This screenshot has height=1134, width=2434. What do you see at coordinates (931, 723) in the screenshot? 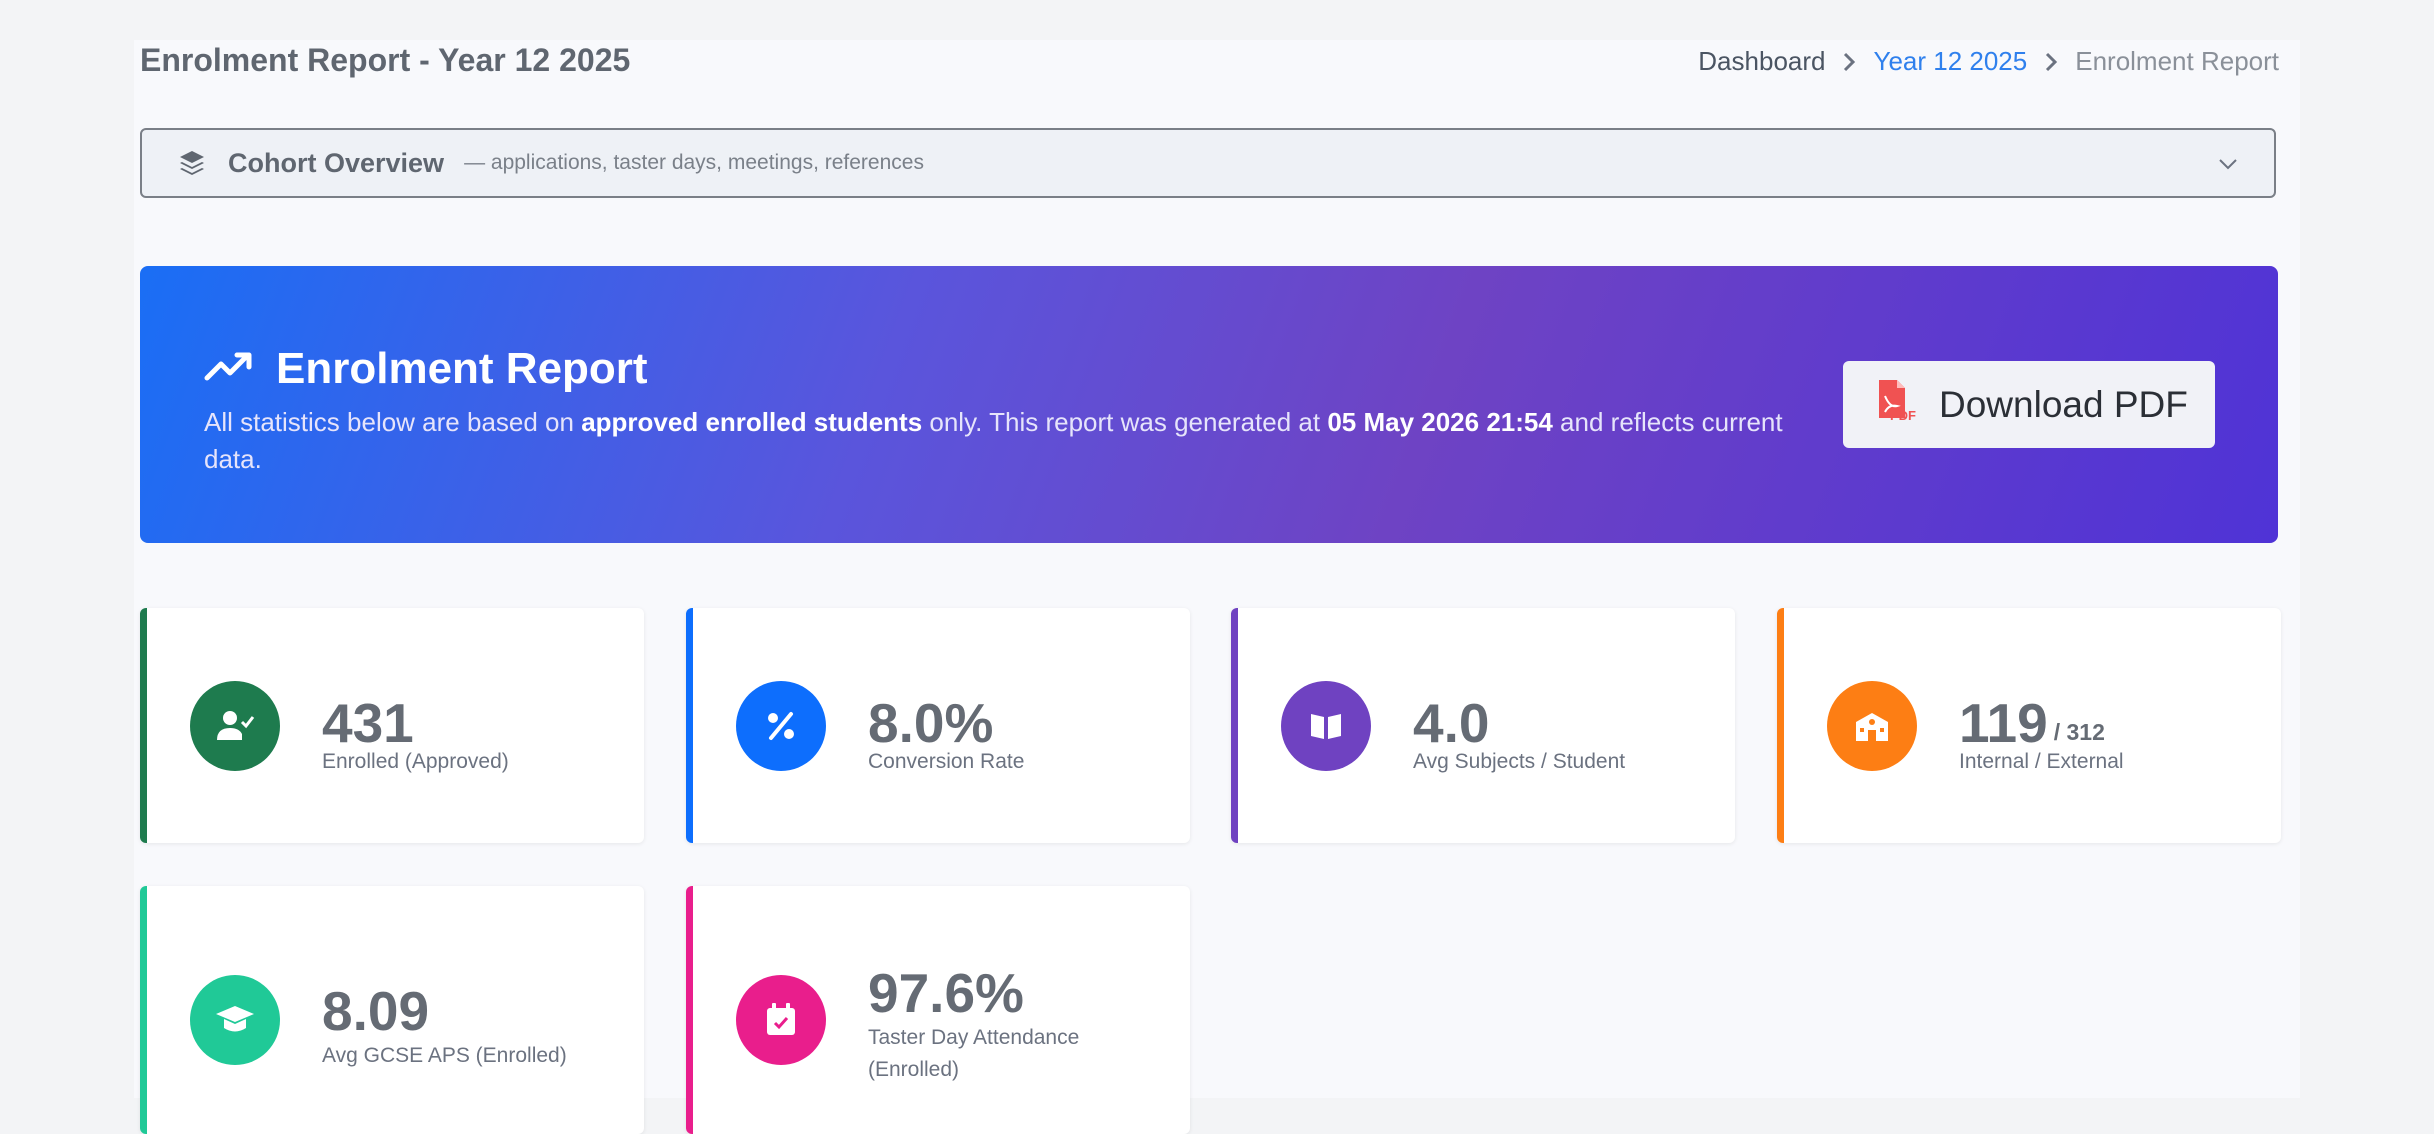
I see `stat-value: 8.0%` at bounding box center [931, 723].